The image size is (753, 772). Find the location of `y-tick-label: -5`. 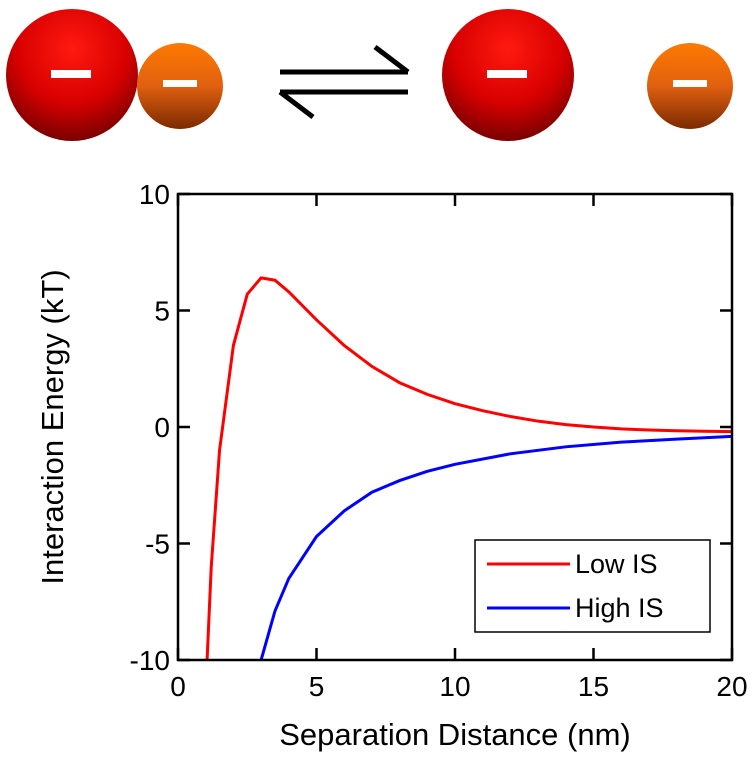

y-tick-label: -5 is located at coordinates (157, 544).